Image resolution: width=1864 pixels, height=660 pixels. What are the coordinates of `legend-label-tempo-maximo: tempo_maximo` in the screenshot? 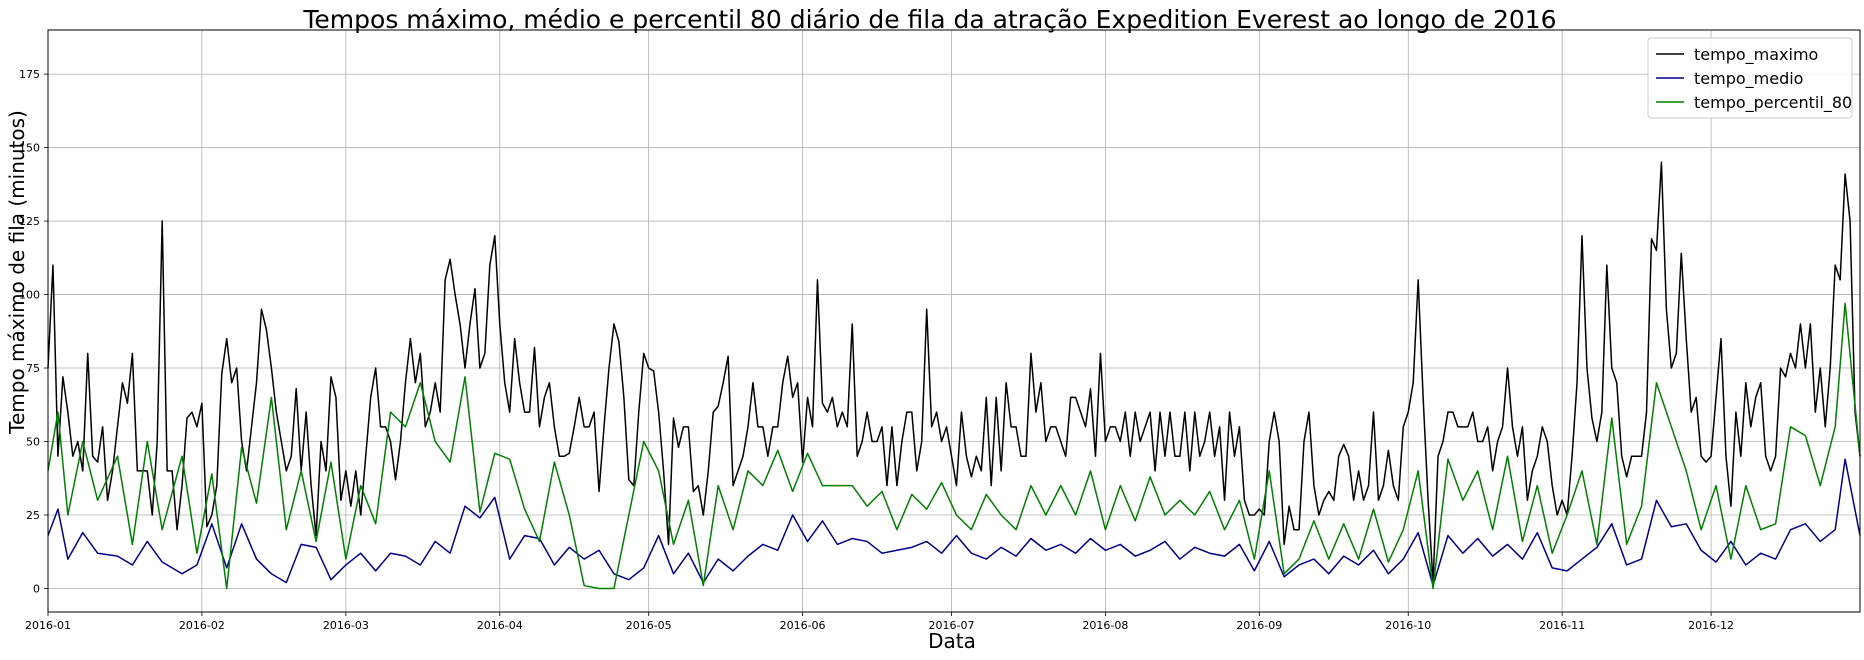 It's located at (1756, 55).